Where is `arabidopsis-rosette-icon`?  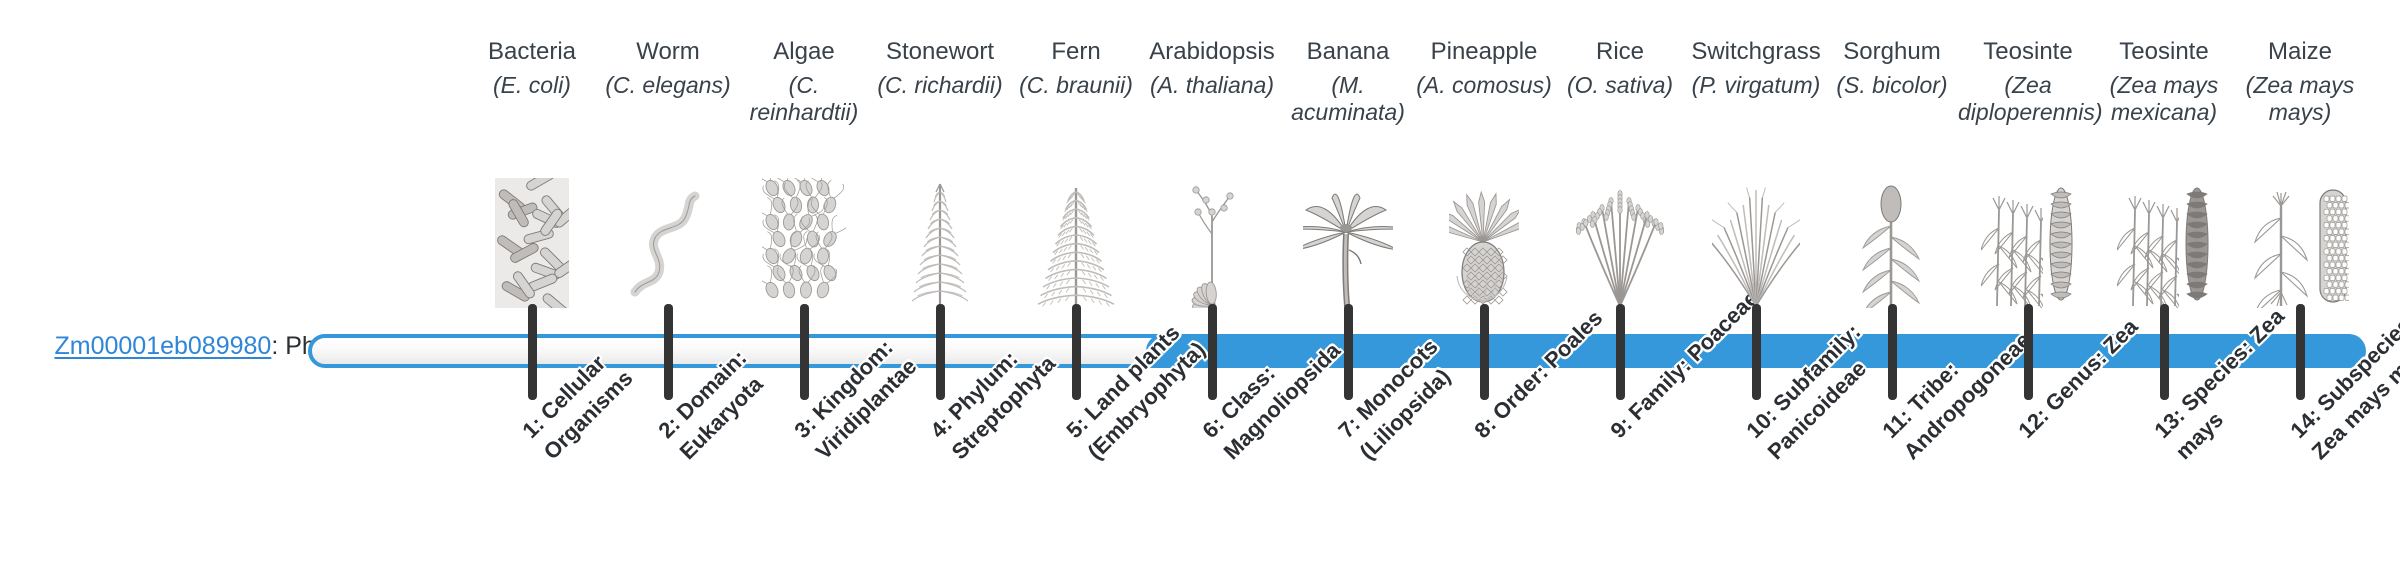 arabidopsis-rosette-icon is located at coordinates (1212, 234).